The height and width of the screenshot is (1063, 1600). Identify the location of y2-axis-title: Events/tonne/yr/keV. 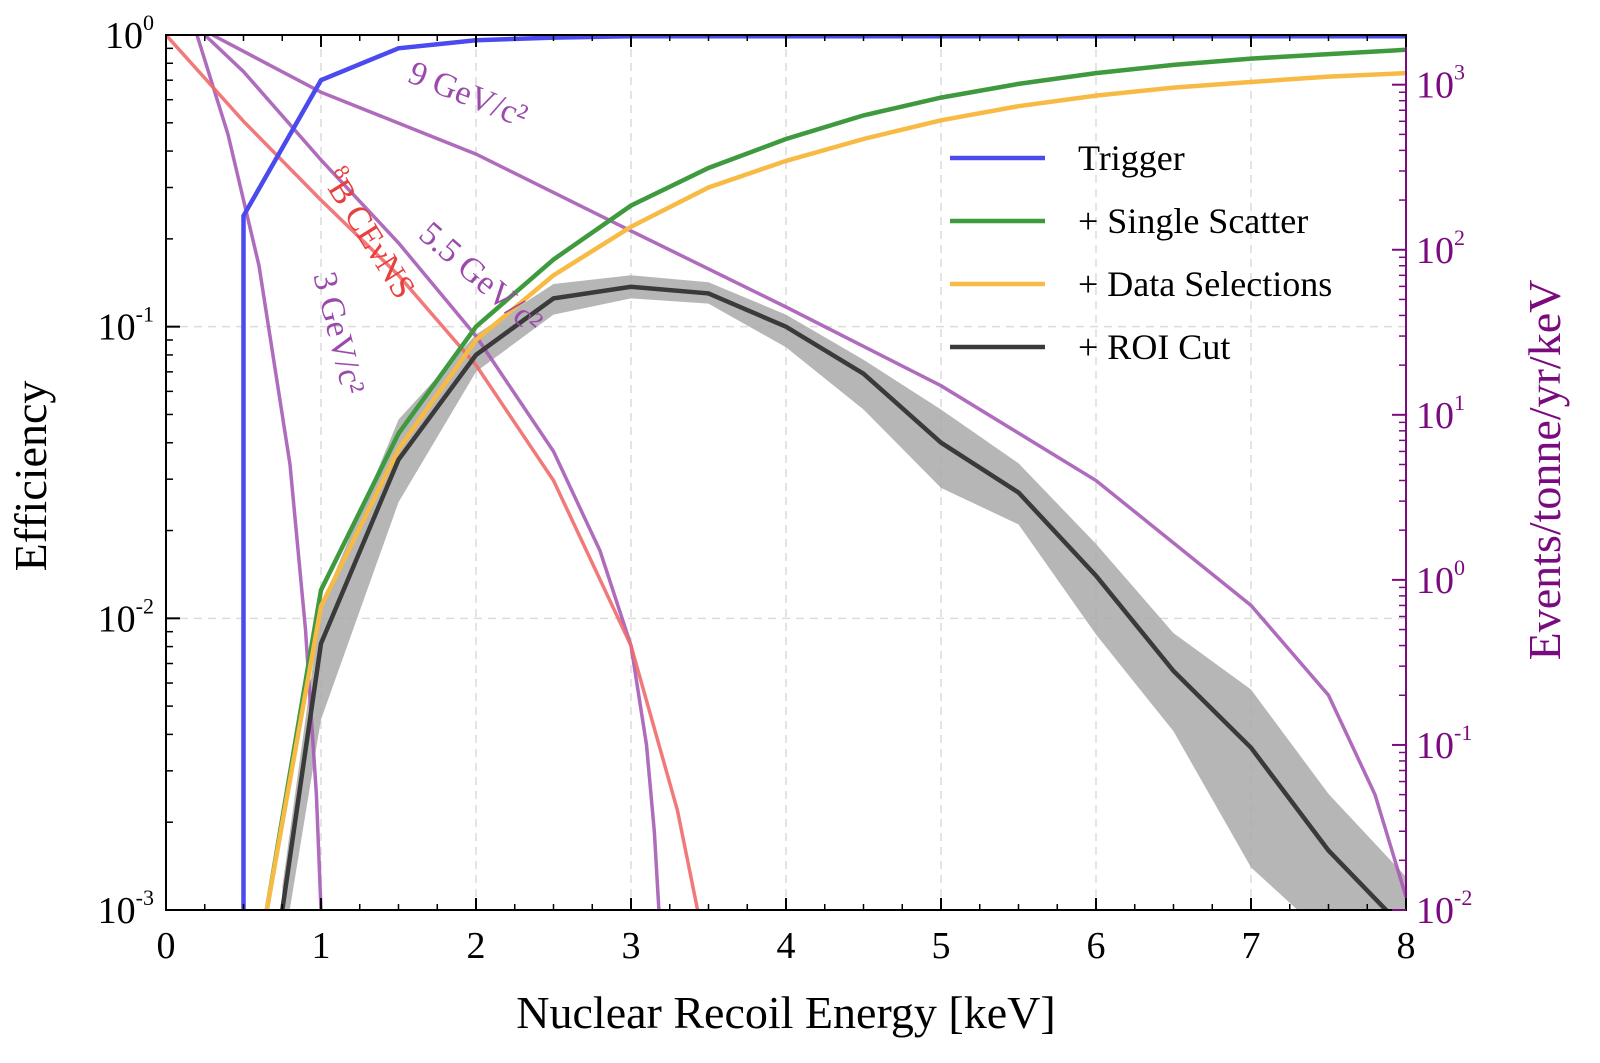
(1544, 470).